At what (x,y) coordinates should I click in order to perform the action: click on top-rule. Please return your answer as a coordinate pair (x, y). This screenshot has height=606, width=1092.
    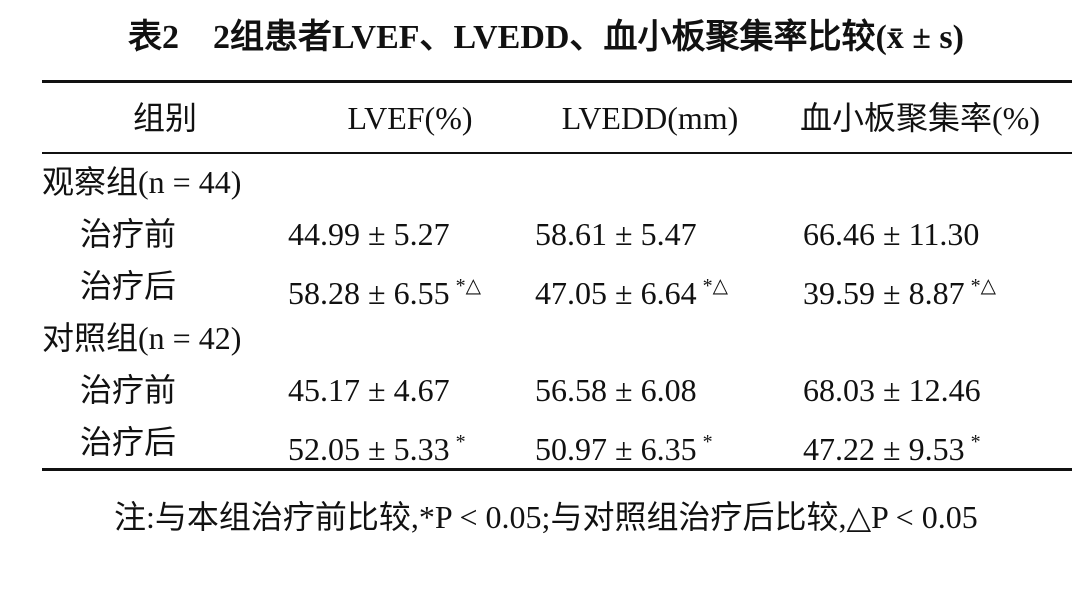
    Looking at the image, I should click on (557, 81).